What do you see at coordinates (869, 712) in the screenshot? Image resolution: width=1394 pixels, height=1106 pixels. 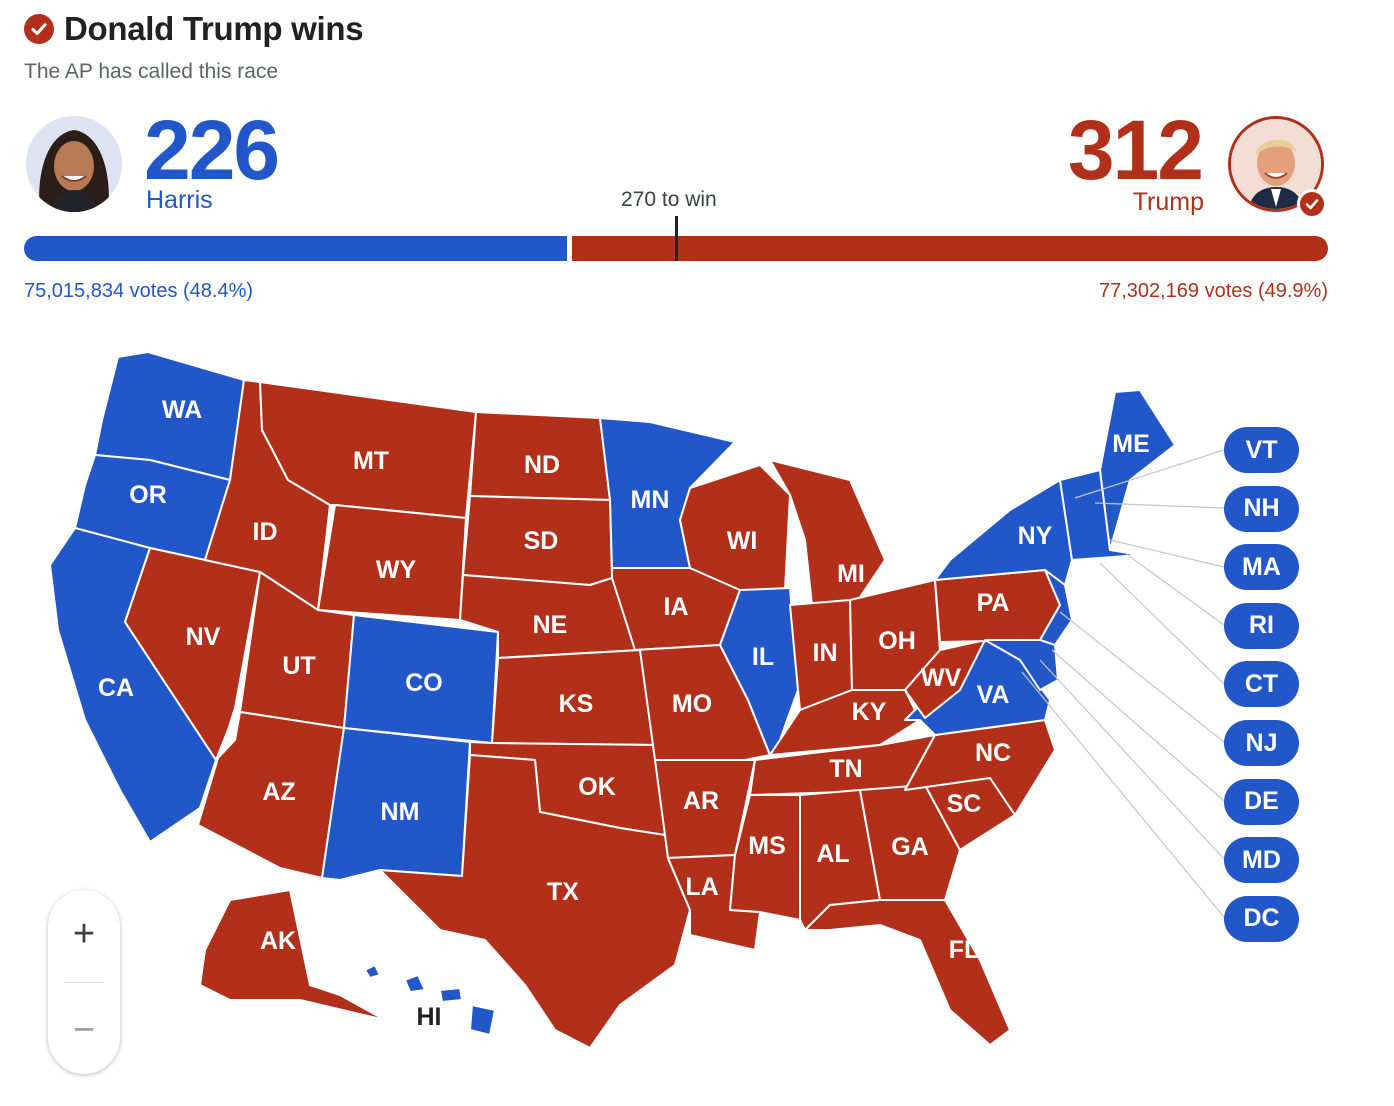 I see `state-label-KY: KY` at bounding box center [869, 712].